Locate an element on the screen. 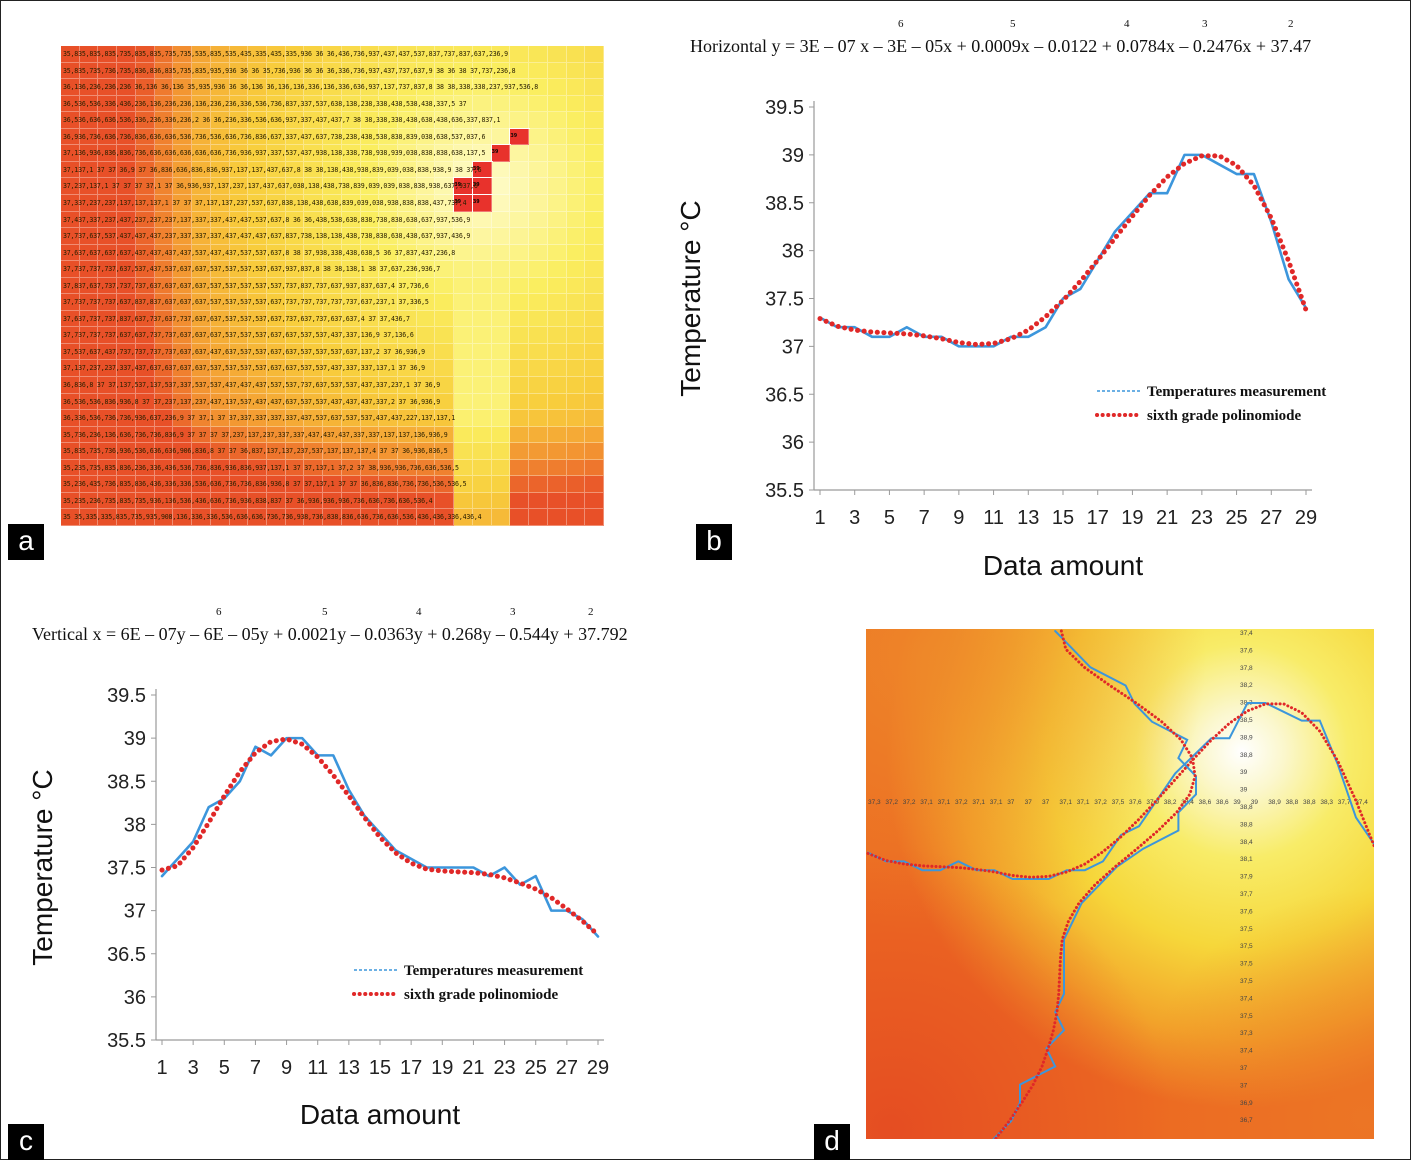 The width and height of the screenshot is (1413, 1162). vertical-fit-curve is located at coordinates (1095, 884).